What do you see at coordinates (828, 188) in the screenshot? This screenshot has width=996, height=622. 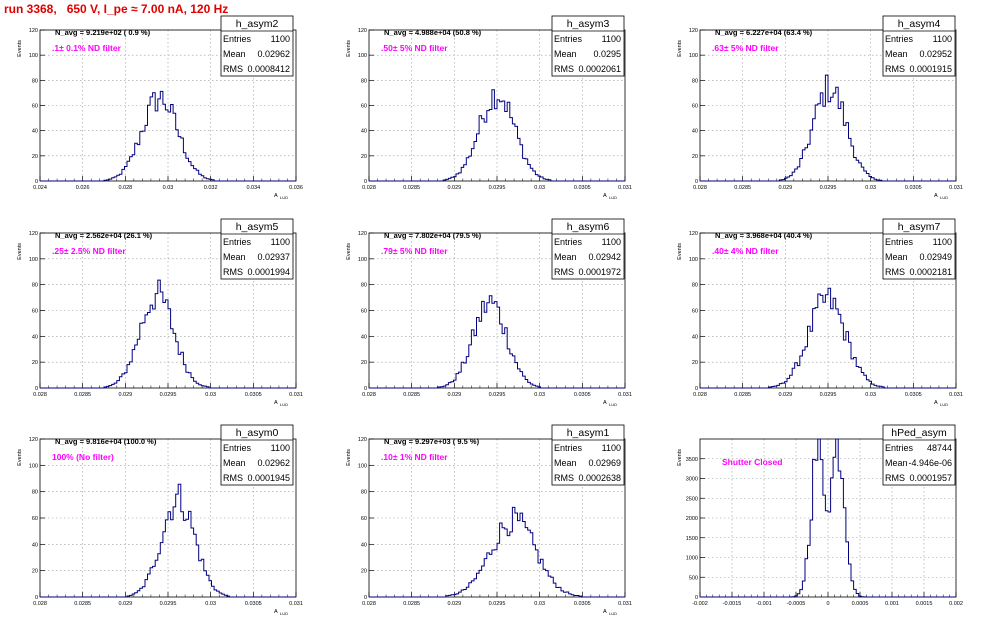 I see `x-tick-label: 0.0295` at bounding box center [828, 188].